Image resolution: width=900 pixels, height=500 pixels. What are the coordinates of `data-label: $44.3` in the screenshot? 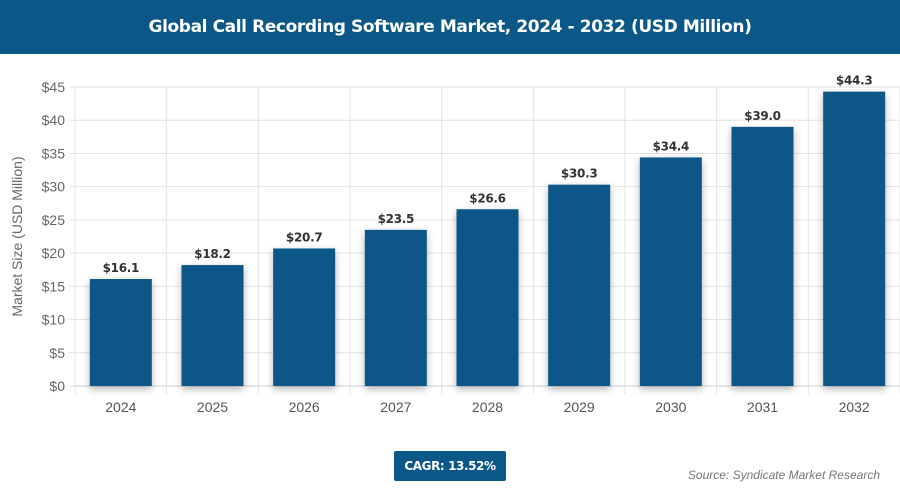 It's located at (854, 81).